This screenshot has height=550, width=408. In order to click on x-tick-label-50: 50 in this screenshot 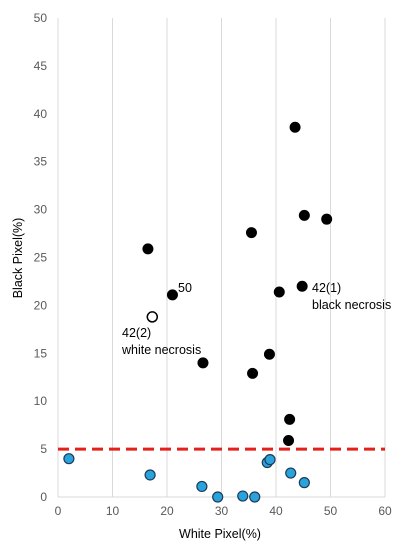, I will do `click(331, 511)`.